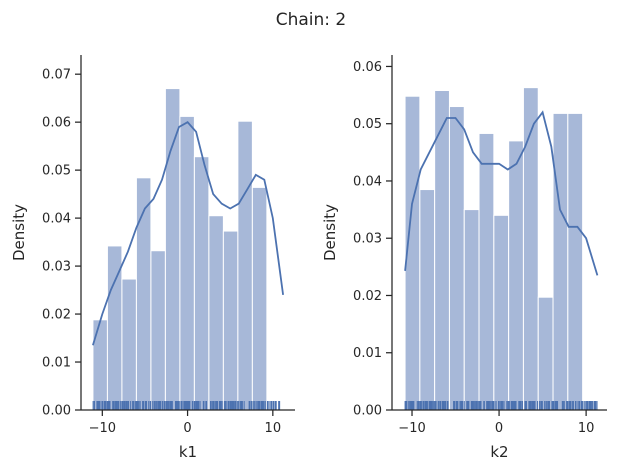 The height and width of the screenshot is (472, 623). What do you see at coordinates (367, 411) in the screenshot?
I see `c2-y-tick-label: 0.00` at bounding box center [367, 411].